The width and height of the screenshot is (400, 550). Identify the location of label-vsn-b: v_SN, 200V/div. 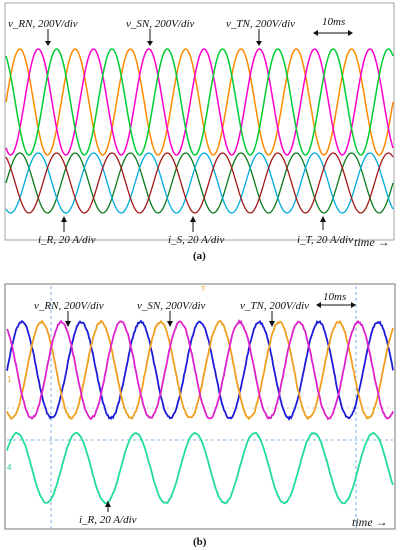
(171, 306).